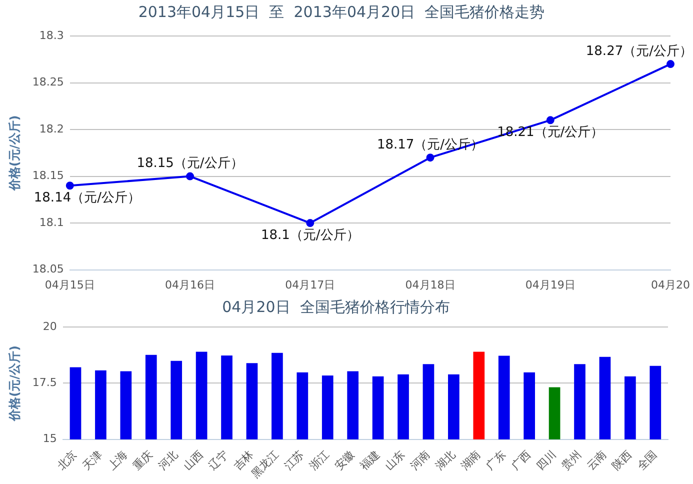 This screenshot has width=693, height=484. Describe the element at coordinates (190, 285) in the screenshot. I see `x-tick-label: 04月16日` at that location.